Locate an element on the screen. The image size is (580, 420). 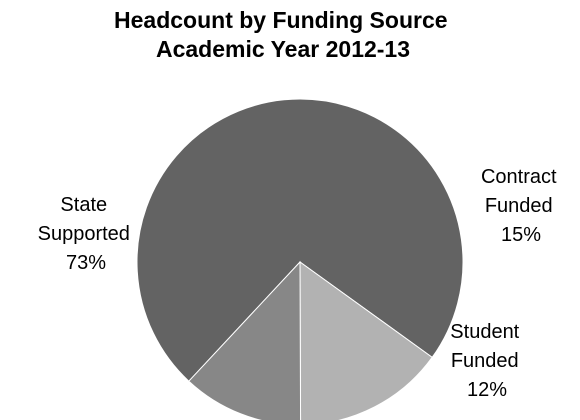
pie-slice-student-funded is located at coordinates (245, 340).